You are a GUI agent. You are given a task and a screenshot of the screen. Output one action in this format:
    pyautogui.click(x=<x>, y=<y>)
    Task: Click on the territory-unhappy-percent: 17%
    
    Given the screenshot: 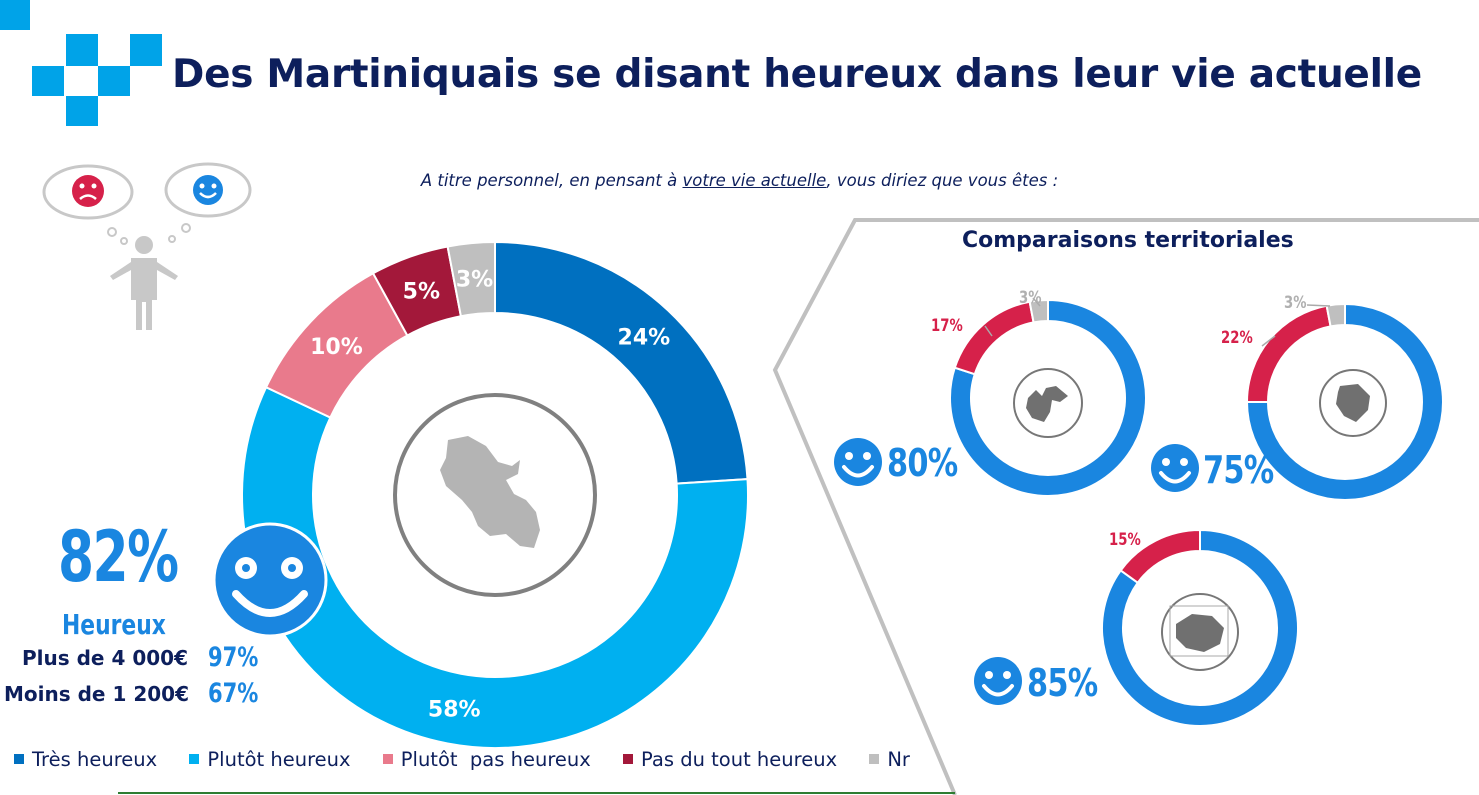 What is the action you would take?
    pyautogui.click(x=947, y=326)
    